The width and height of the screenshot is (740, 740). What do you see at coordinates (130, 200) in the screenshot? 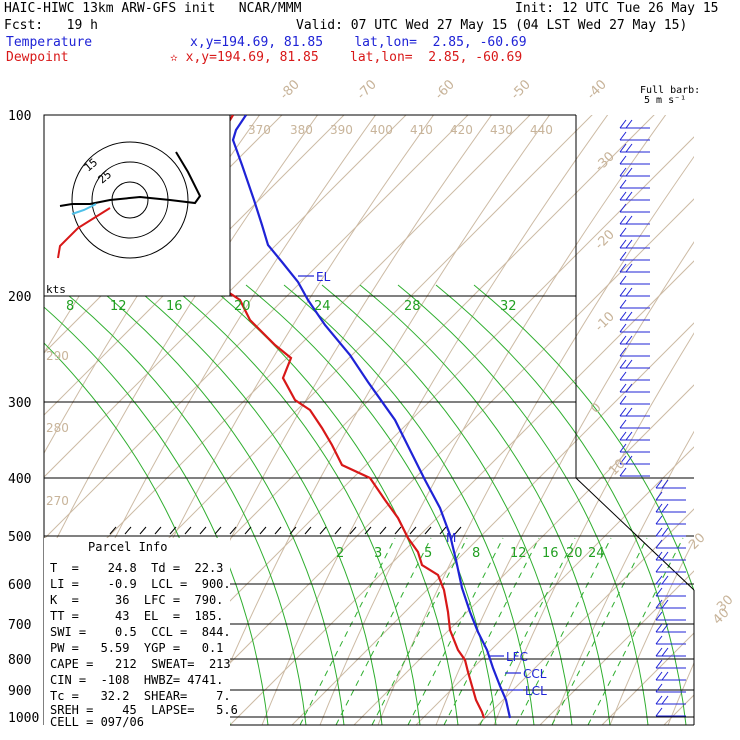
I see `hodograph-ring` at bounding box center [130, 200].